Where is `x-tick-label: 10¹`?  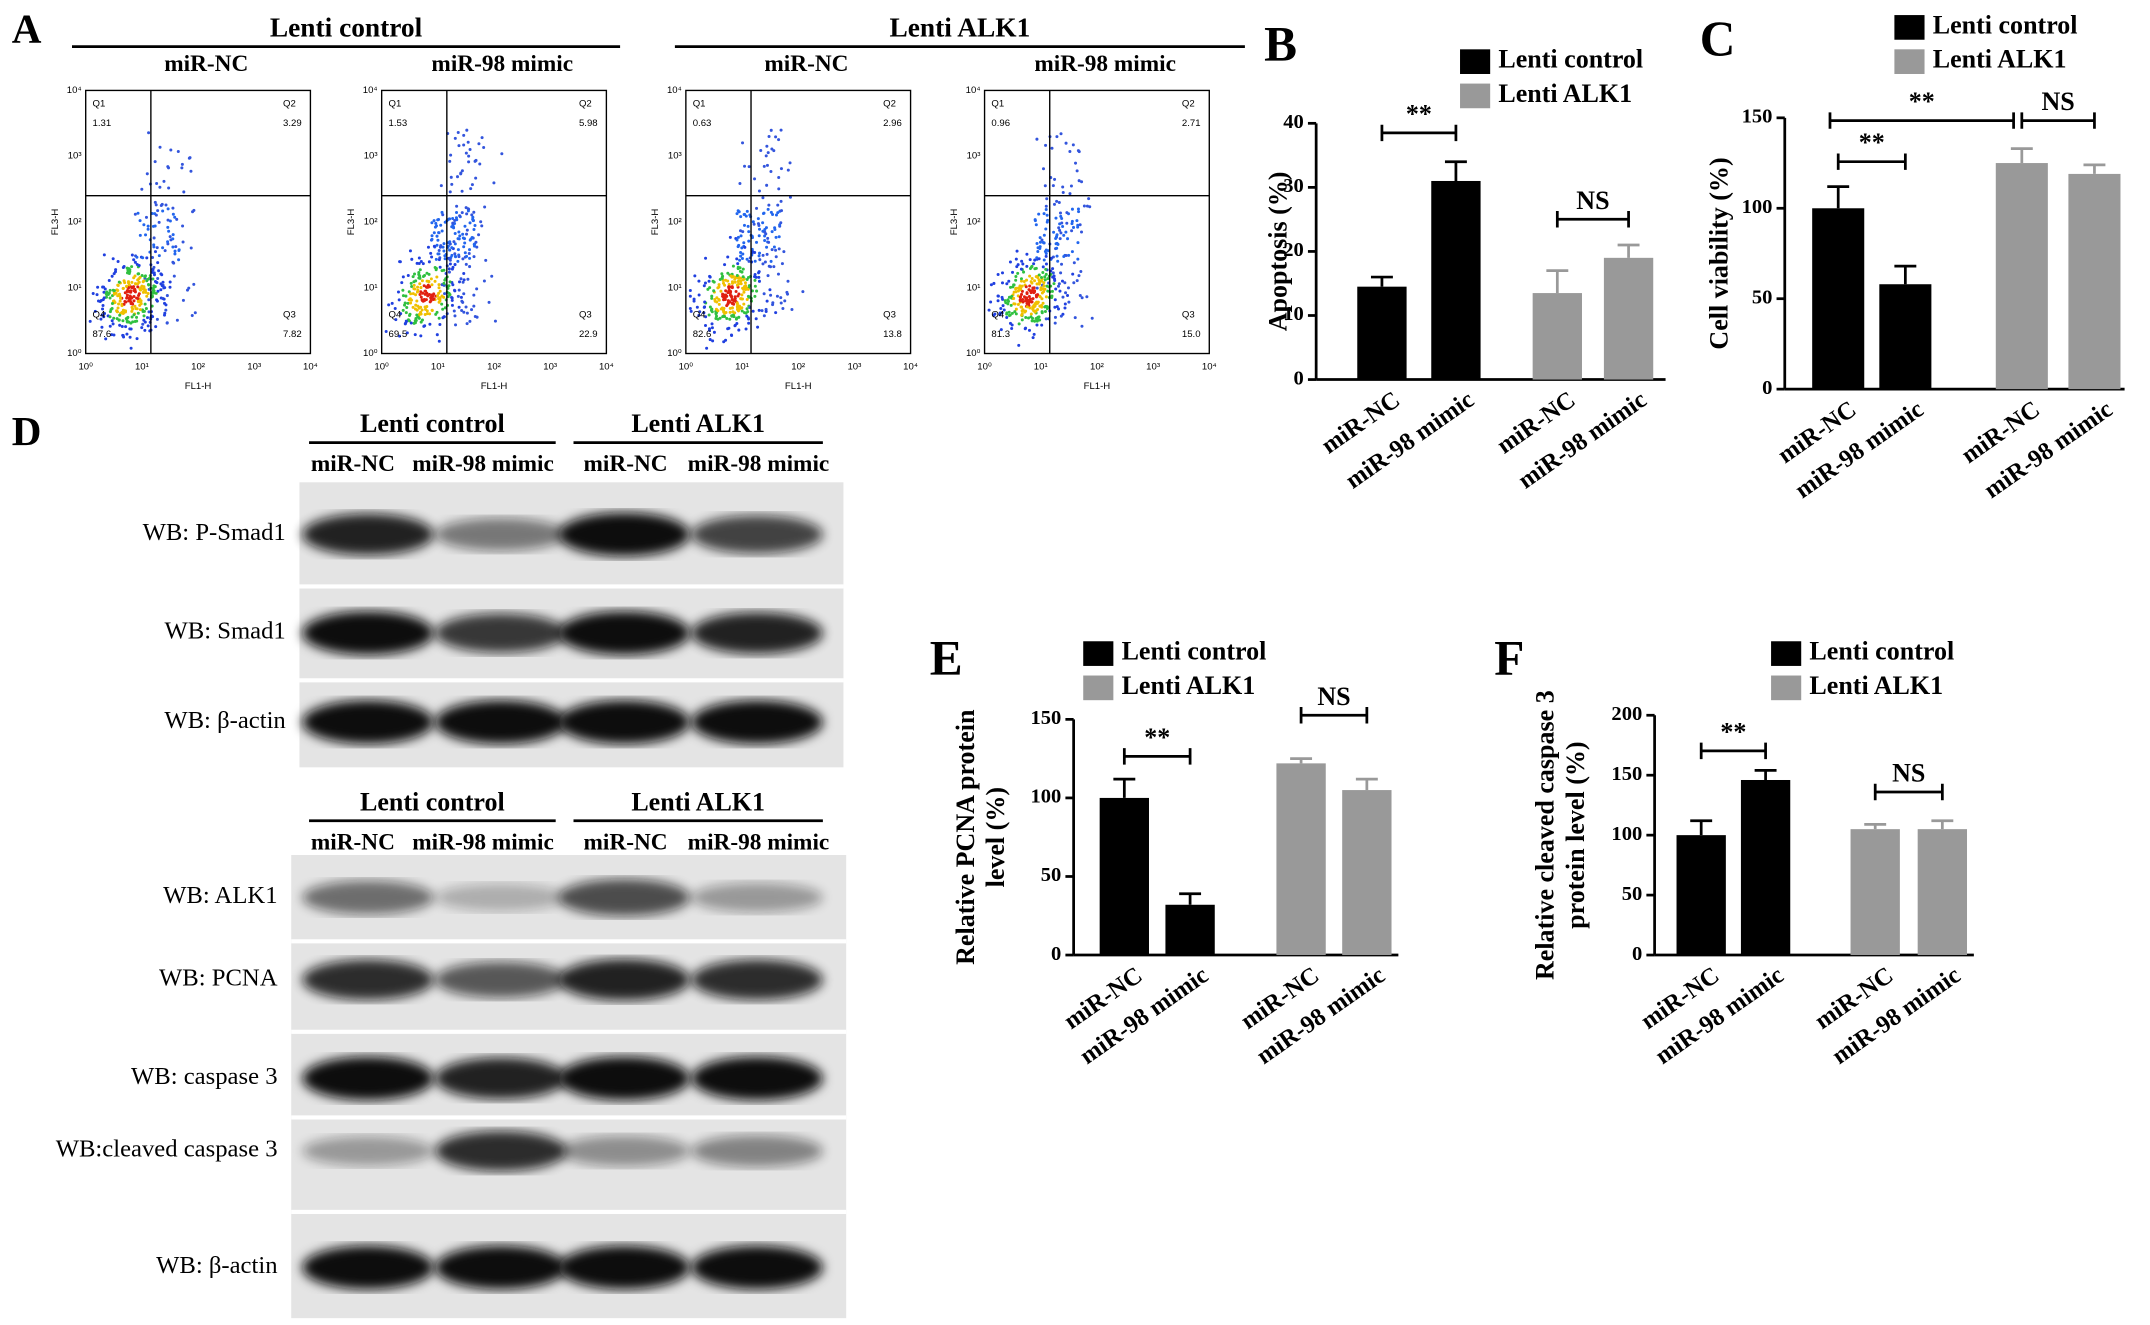
x-tick-label: 10¹ is located at coordinates (142, 367).